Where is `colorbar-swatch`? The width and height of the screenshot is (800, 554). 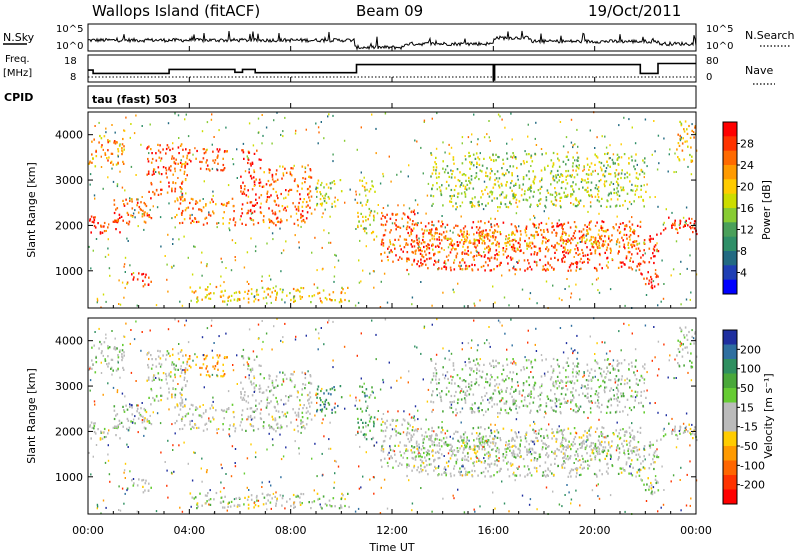
colorbar-swatch is located at coordinates (730, 244).